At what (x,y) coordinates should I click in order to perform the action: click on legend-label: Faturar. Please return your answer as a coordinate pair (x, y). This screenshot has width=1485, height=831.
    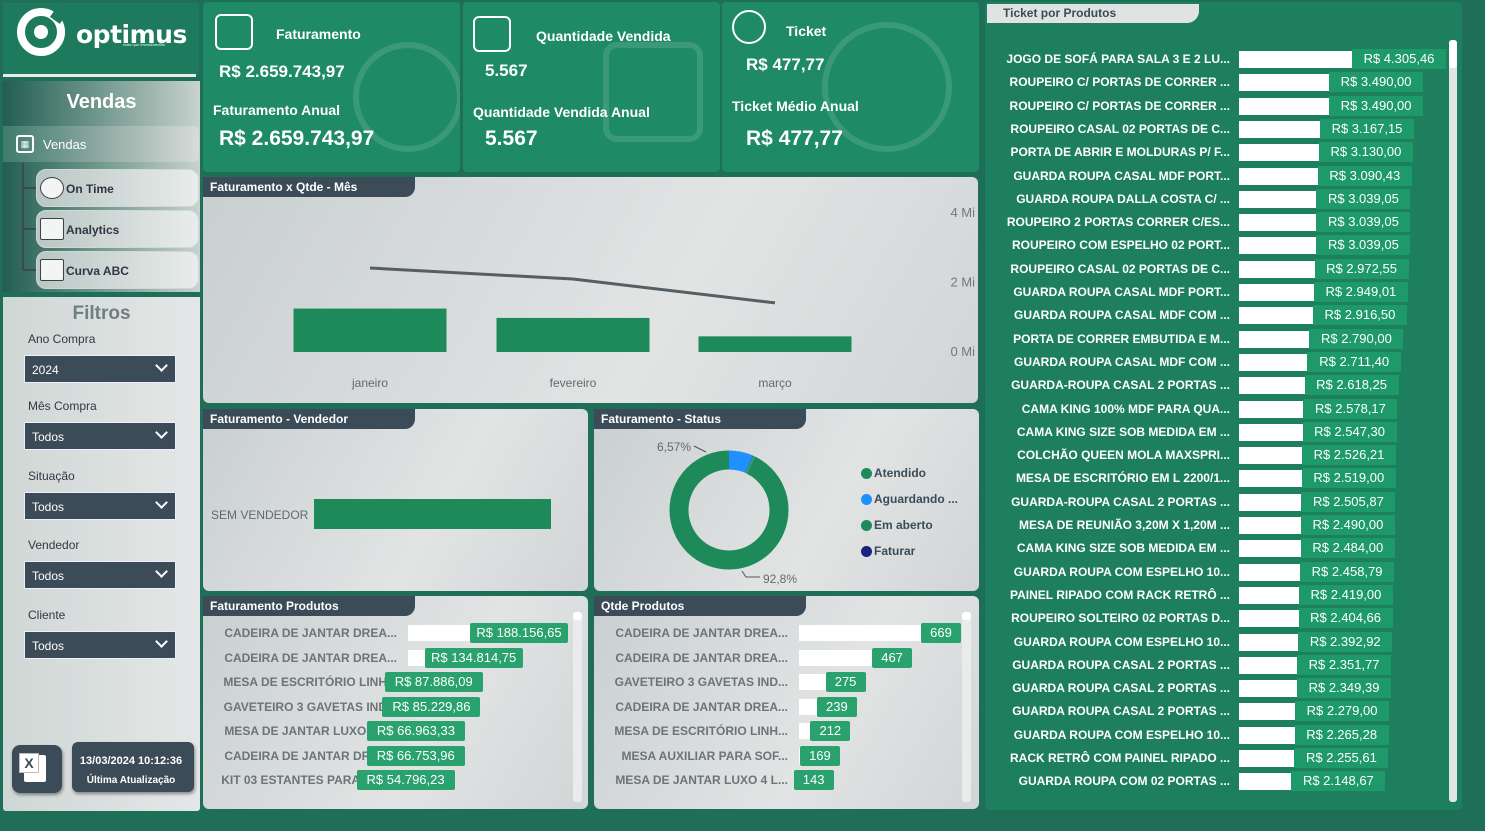
    Looking at the image, I should click on (895, 551).